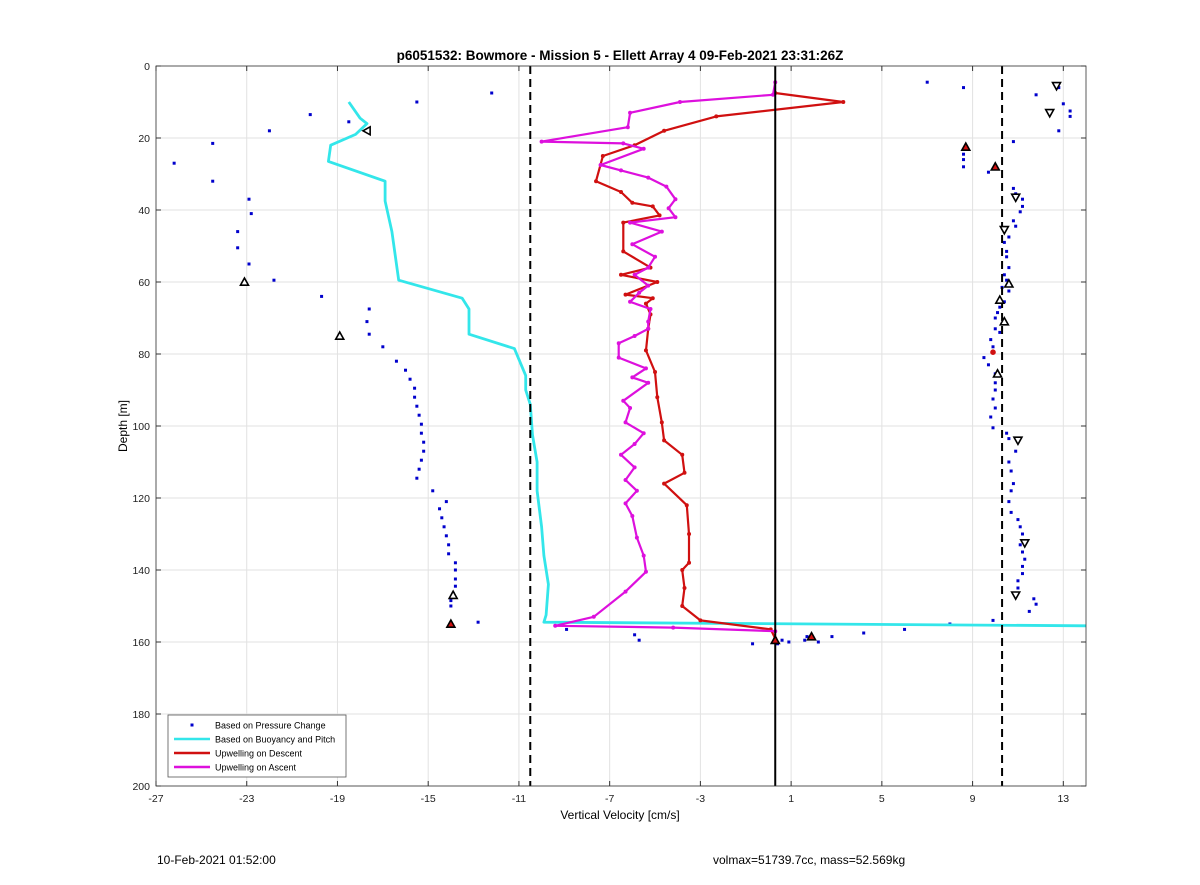 The width and height of the screenshot is (1200, 885). Describe the element at coordinates (141, 643) in the screenshot. I see `y-tick-label: 160` at that location.